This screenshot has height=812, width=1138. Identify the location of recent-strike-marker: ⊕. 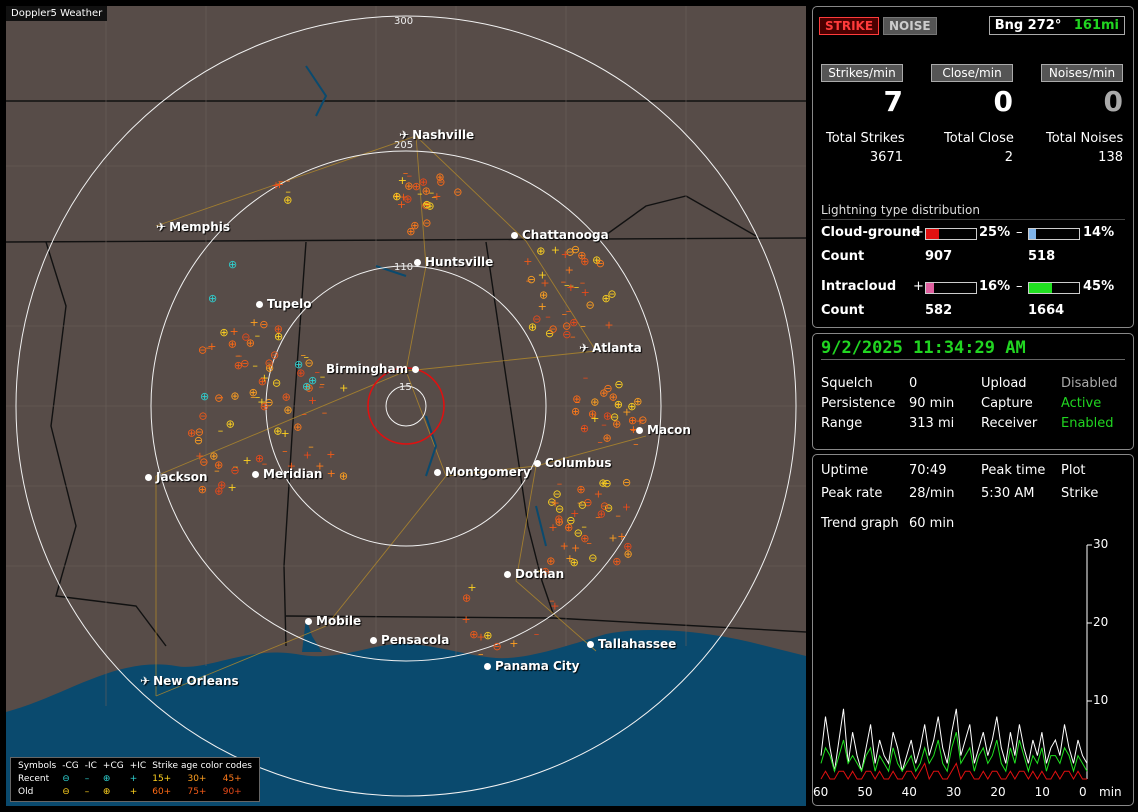
(298, 364).